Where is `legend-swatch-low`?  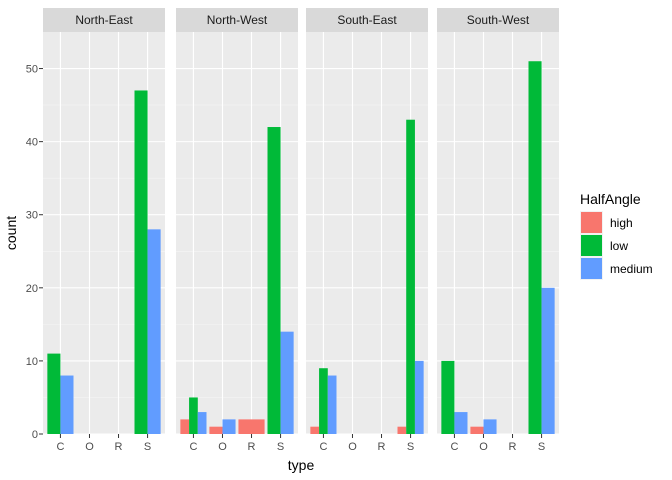
legend-swatch-low is located at coordinates (591, 245).